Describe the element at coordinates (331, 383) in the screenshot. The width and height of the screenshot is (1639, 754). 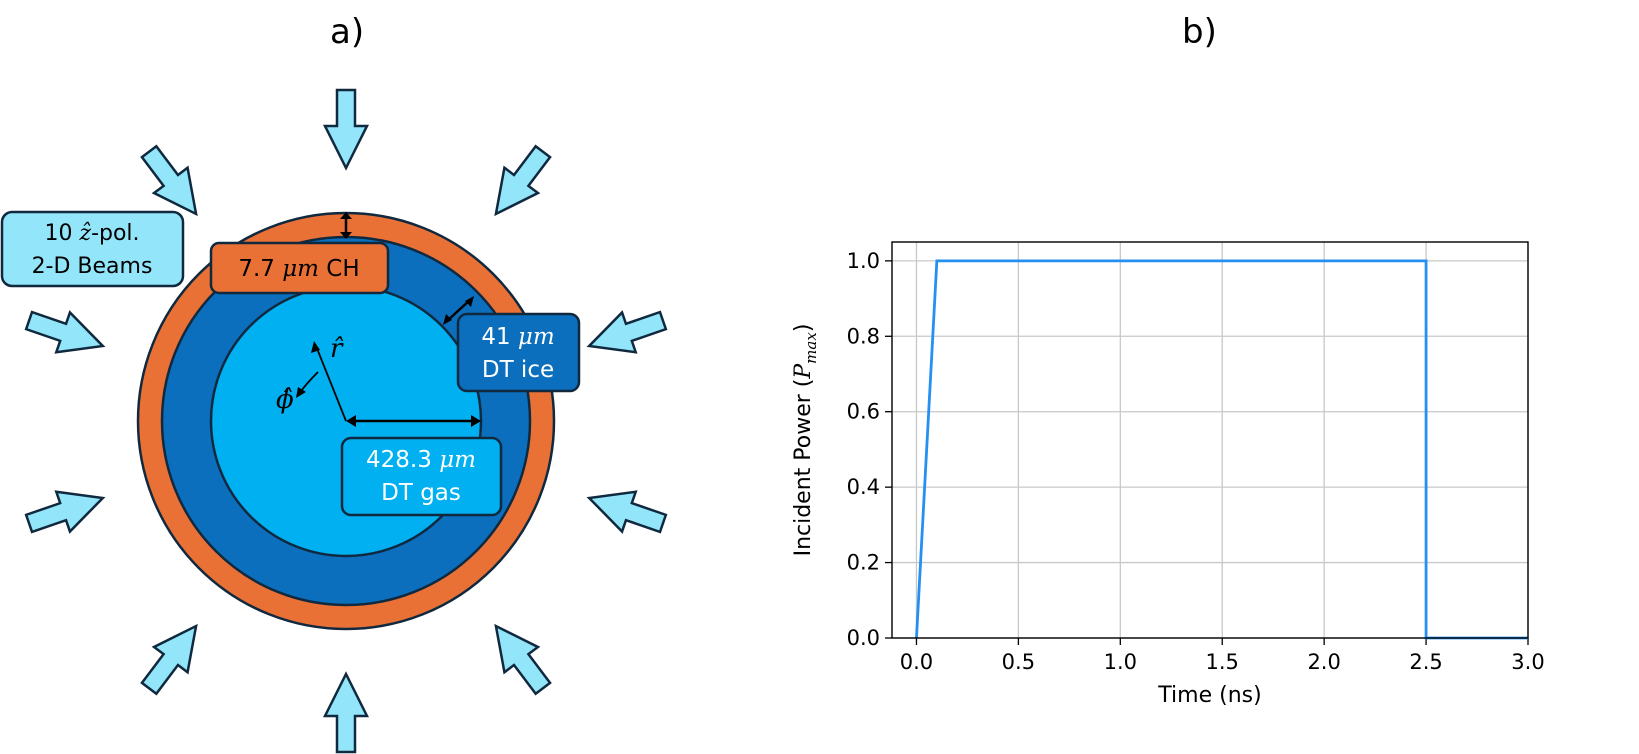
I see `r-vector` at that location.